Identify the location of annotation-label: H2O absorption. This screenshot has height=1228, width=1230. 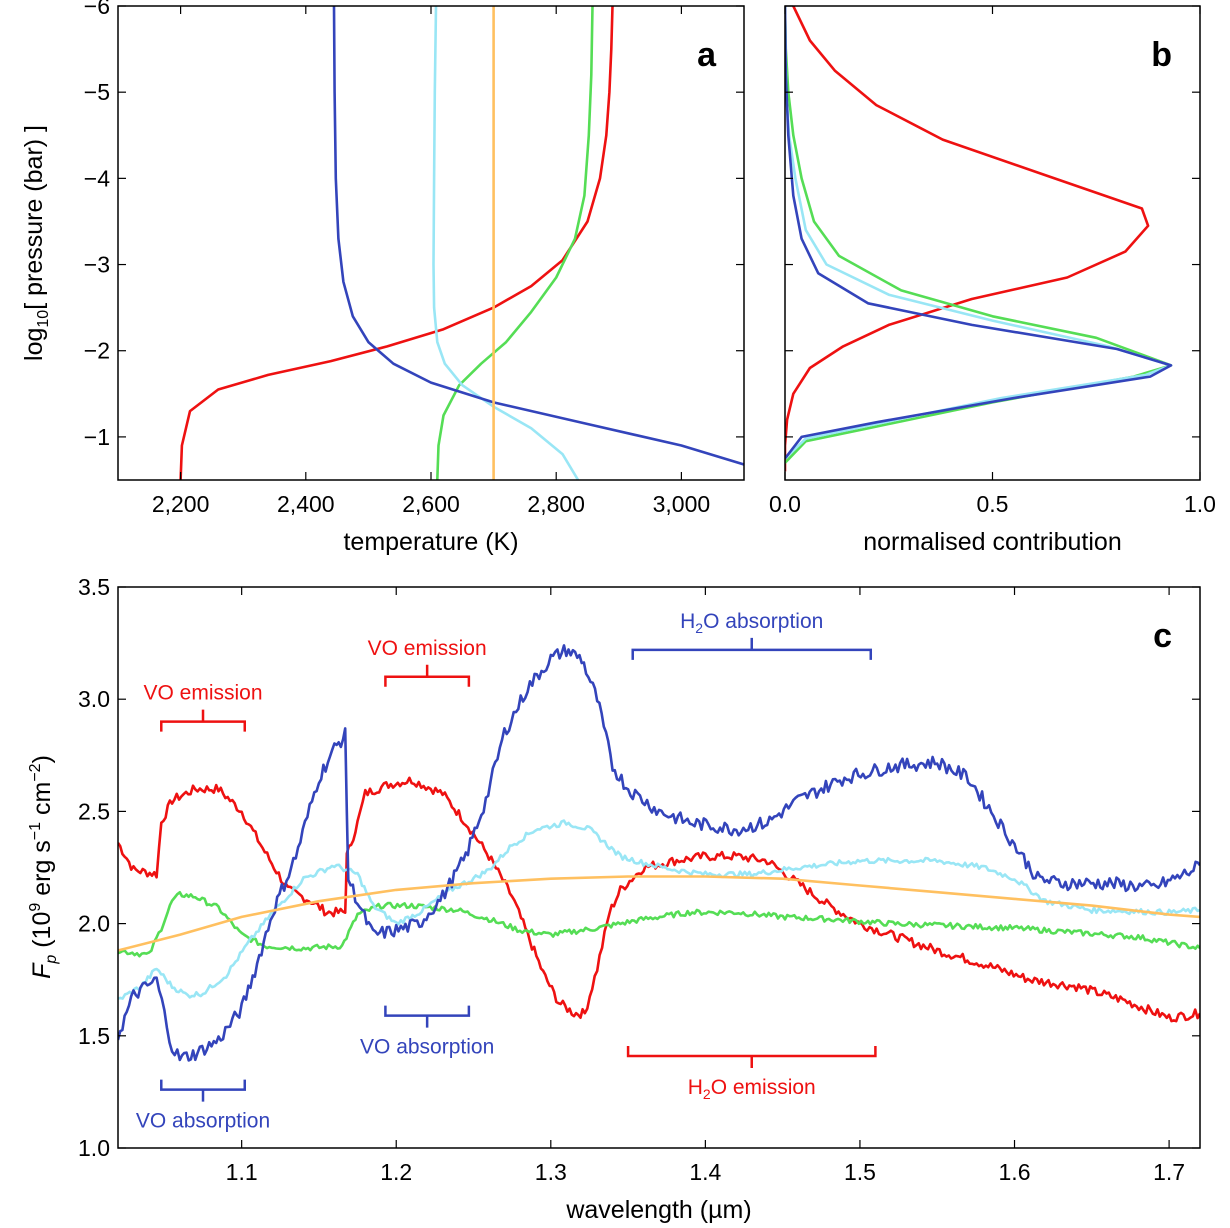
(751, 623).